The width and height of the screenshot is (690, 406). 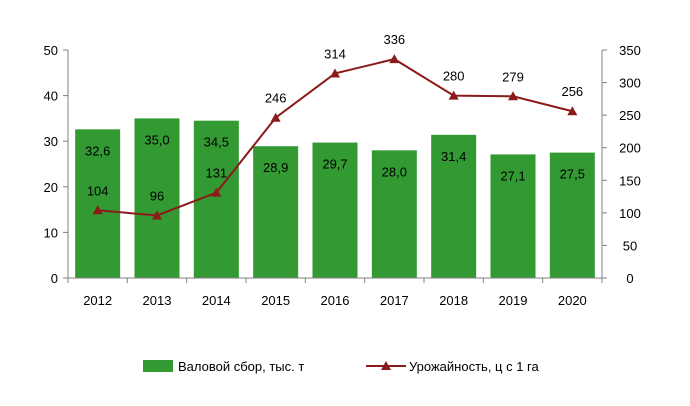 I want to click on legend-marker-triangle, so click(x=386, y=365).